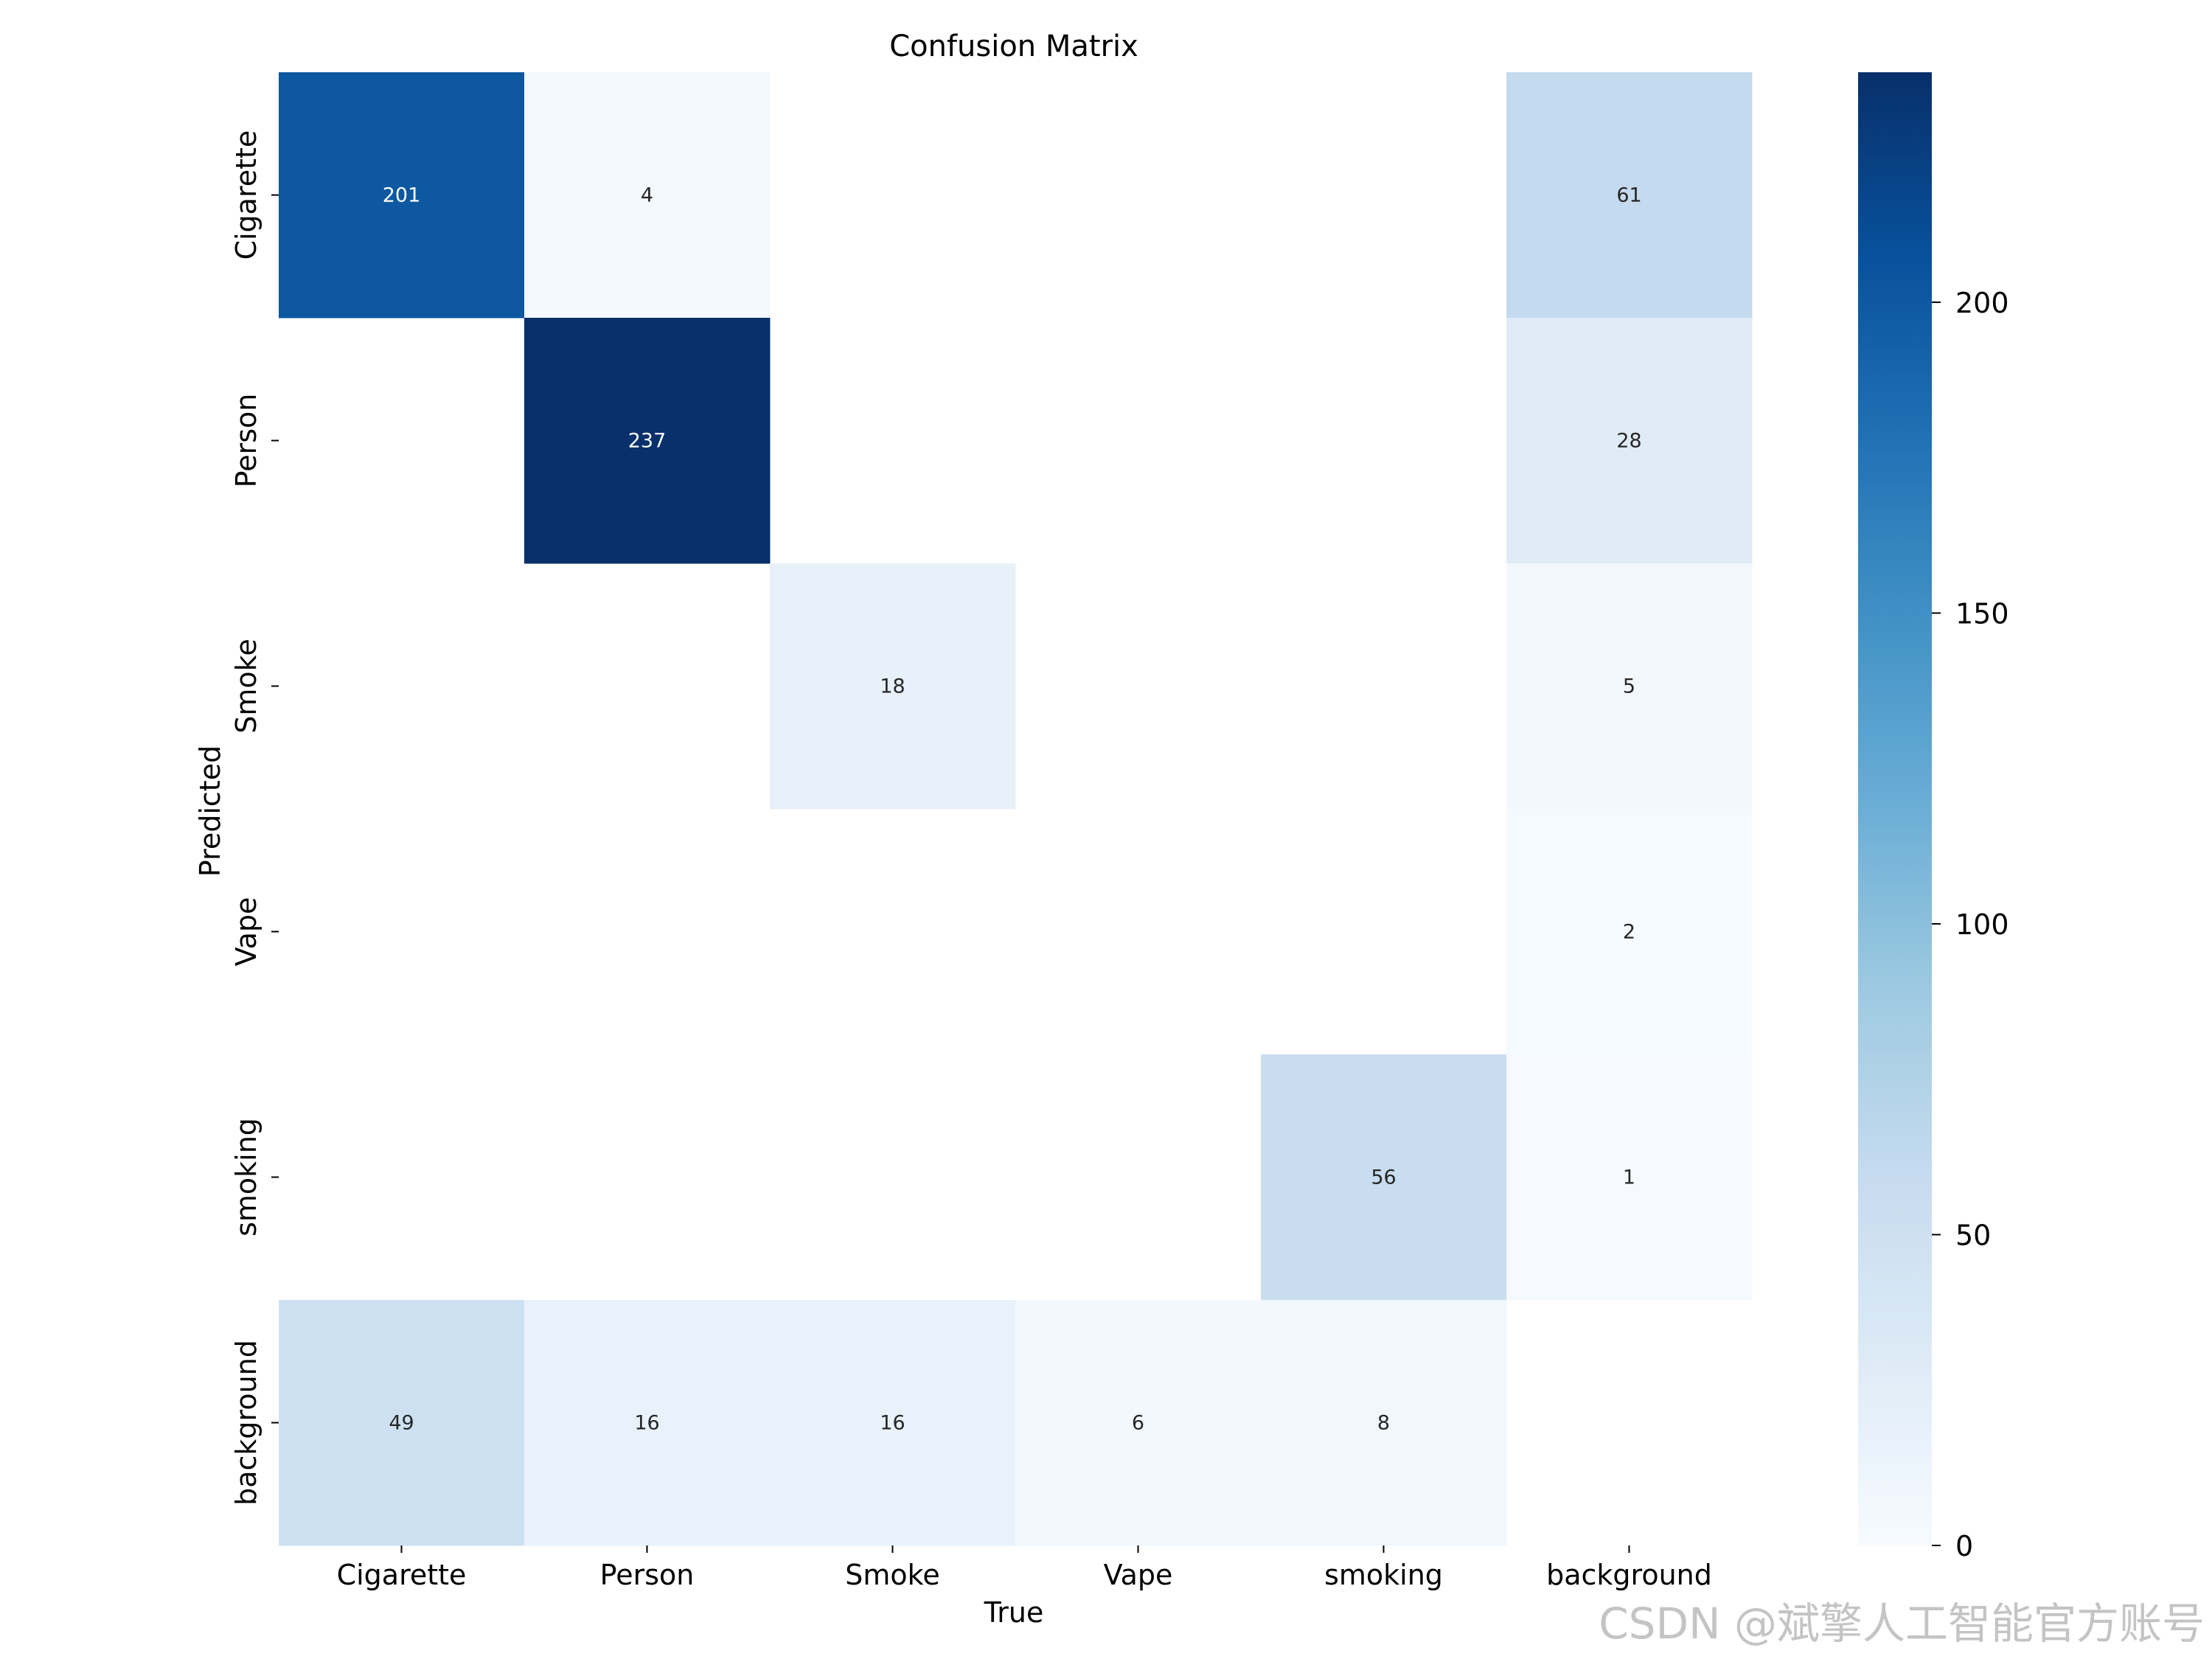 This screenshot has height=1659, width=2212. What do you see at coordinates (1982, 924) in the screenshot?
I see `colorbar-tick-label: 100` at bounding box center [1982, 924].